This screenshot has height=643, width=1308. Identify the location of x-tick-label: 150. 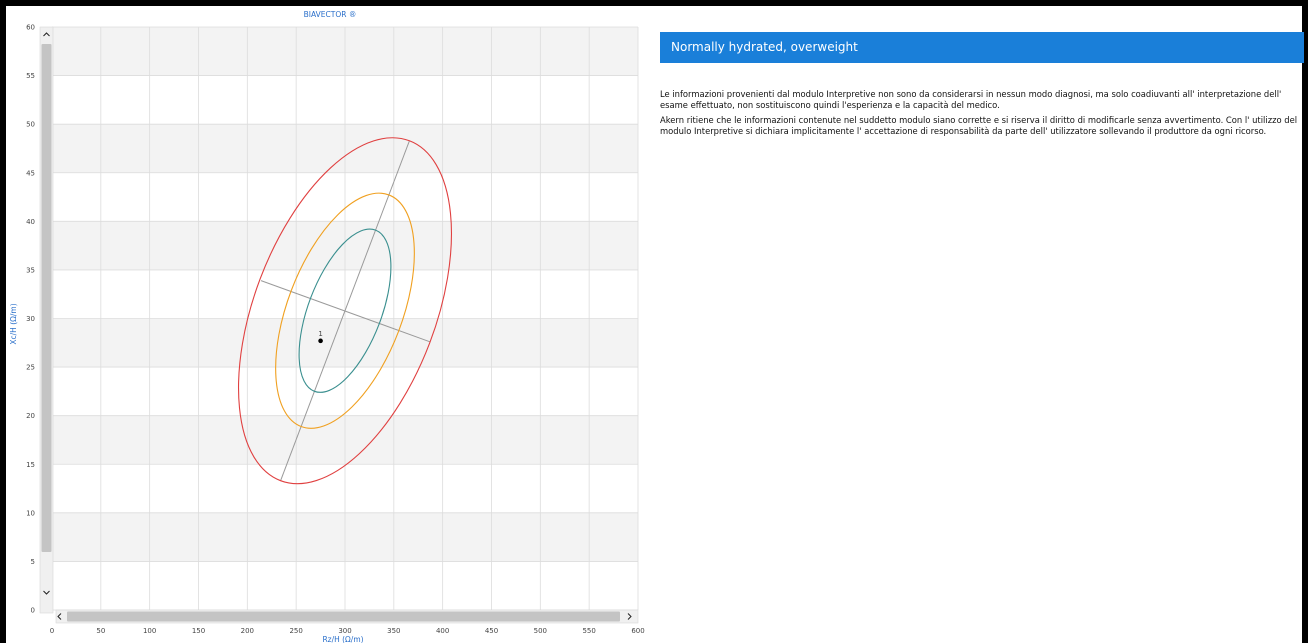
(198, 631).